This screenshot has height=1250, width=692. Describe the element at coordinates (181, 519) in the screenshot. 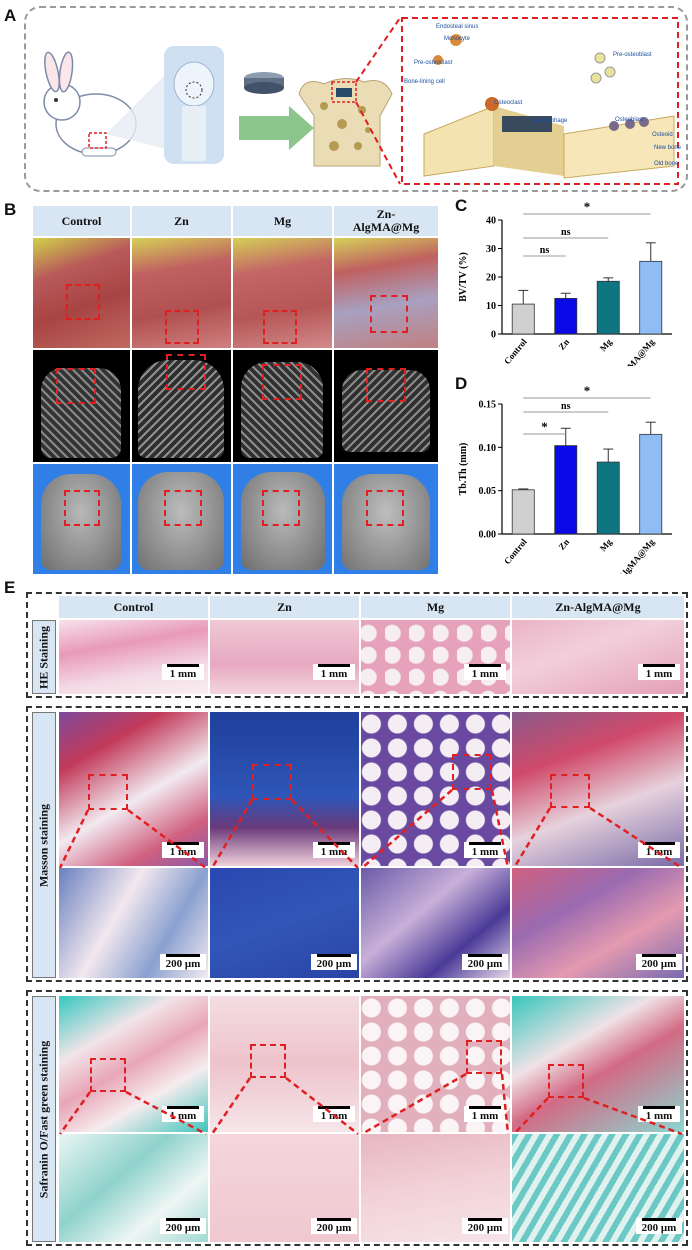

I see `b-3d-zn` at that location.